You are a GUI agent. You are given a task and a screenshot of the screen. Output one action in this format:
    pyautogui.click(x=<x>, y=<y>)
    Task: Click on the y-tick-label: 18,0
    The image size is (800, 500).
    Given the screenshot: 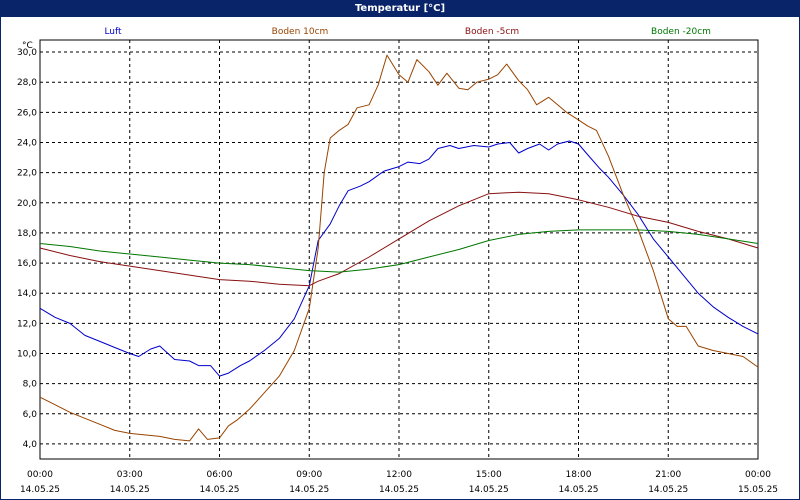 What is the action you would take?
    pyautogui.click(x=27, y=234)
    